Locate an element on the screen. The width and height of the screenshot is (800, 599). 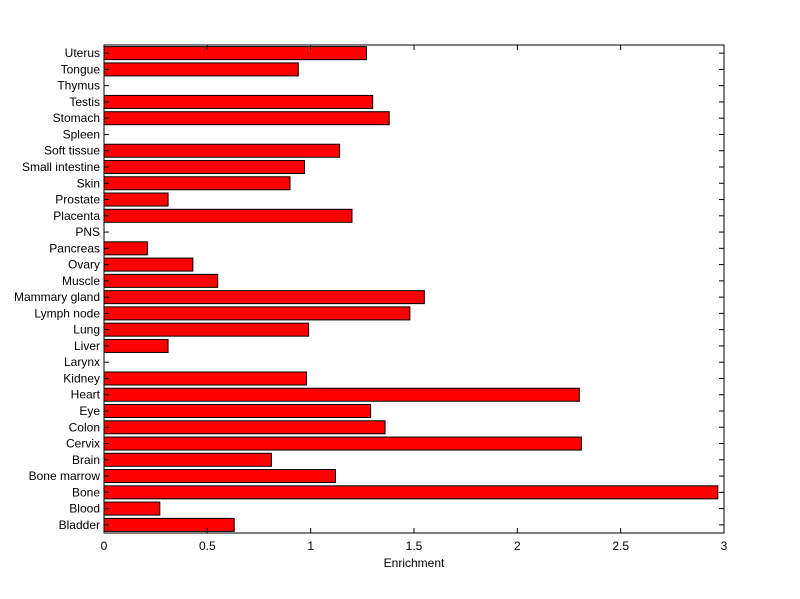
category-label: Bone marrow is located at coordinates (65, 476).